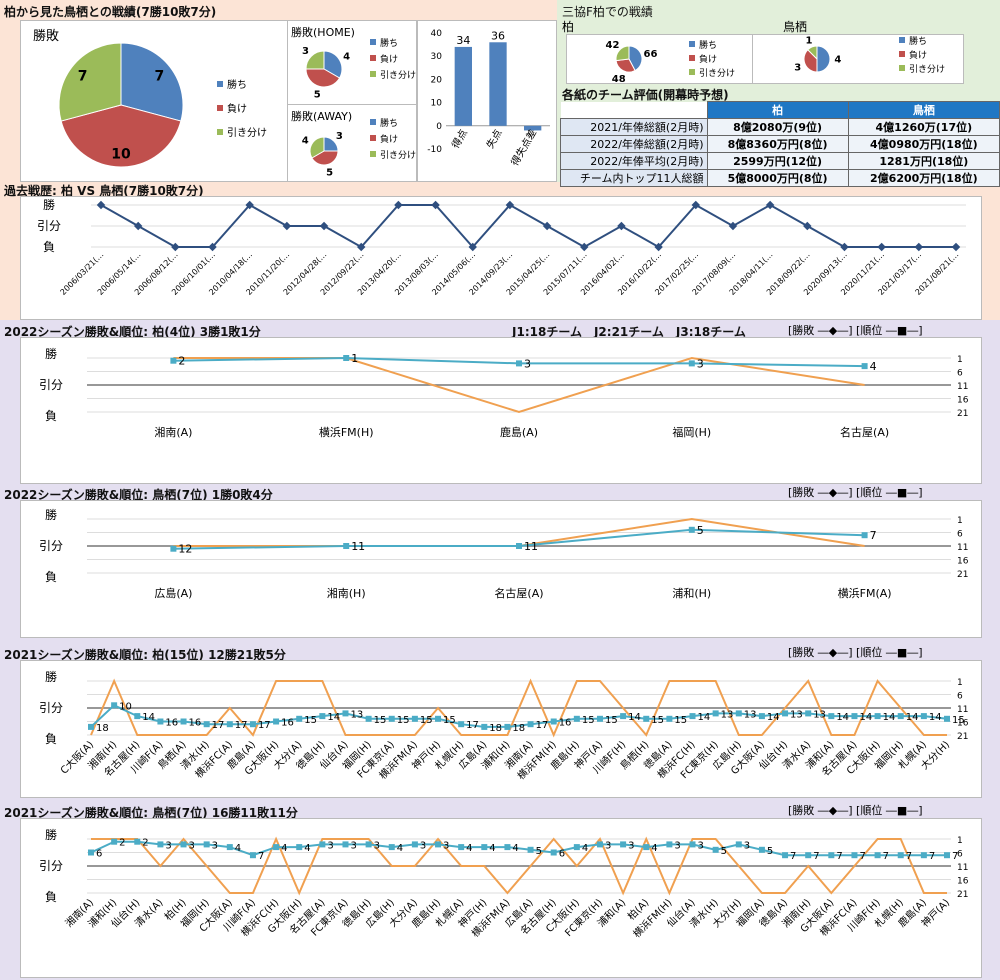 This screenshot has width=1000, height=980. What do you see at coordinates (437, 34) in the screenshot?
I see `bar-y-tick: 40` at bounding box center [437, 34].